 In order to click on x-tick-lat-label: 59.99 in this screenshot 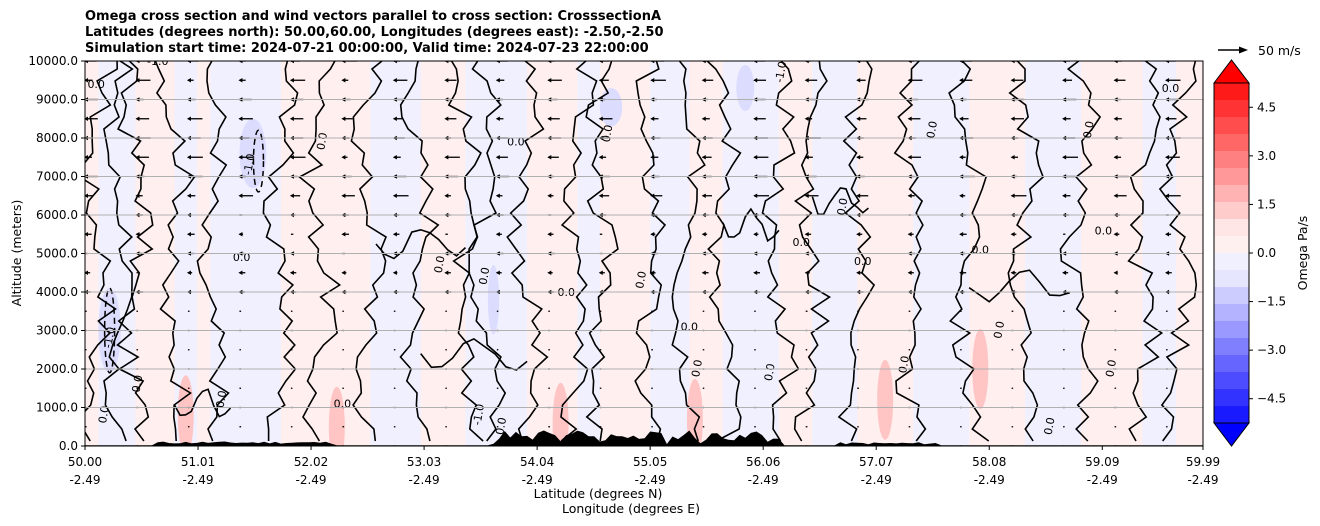, I will do `click(1203, 462)`.